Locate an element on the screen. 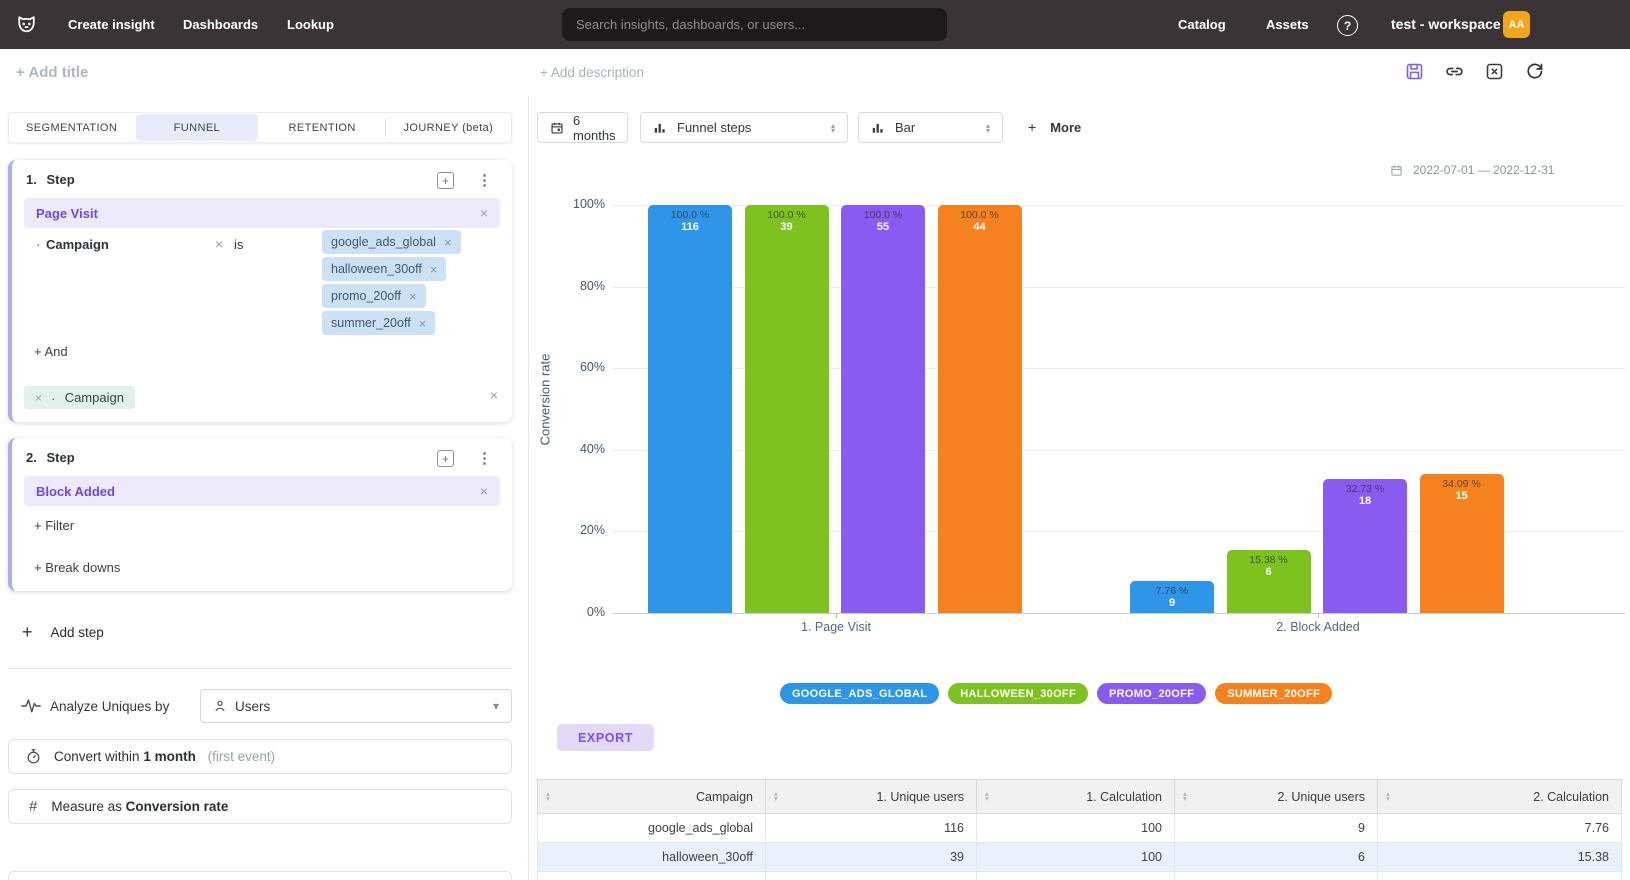 This screenshot has width=1630, height=880. column-header-2-unique-users: ▴ ▾ 2. Unique users is located at coordinates (1276, 796).